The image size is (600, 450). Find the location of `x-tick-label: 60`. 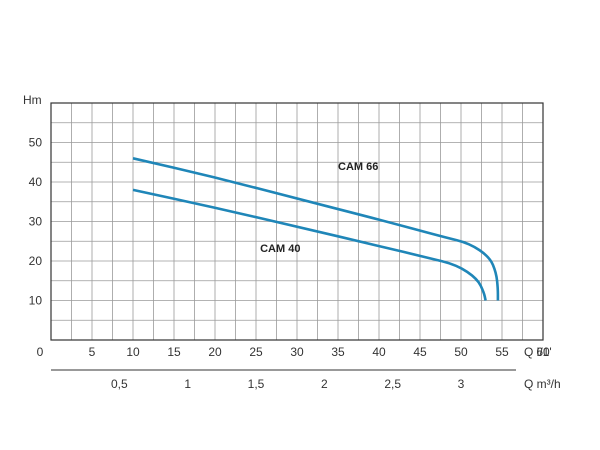

x-tick-label: 60 is located at coordinates (543, 352).